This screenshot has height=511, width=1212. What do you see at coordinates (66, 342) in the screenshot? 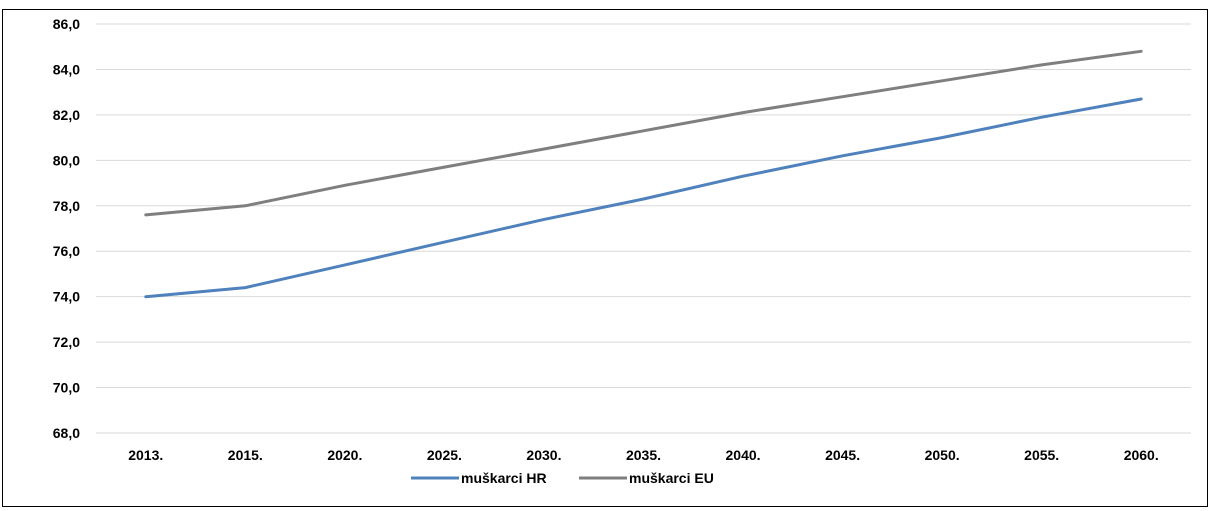
I see `y-tick-label: 72,0` at bounding box center [66, 342].